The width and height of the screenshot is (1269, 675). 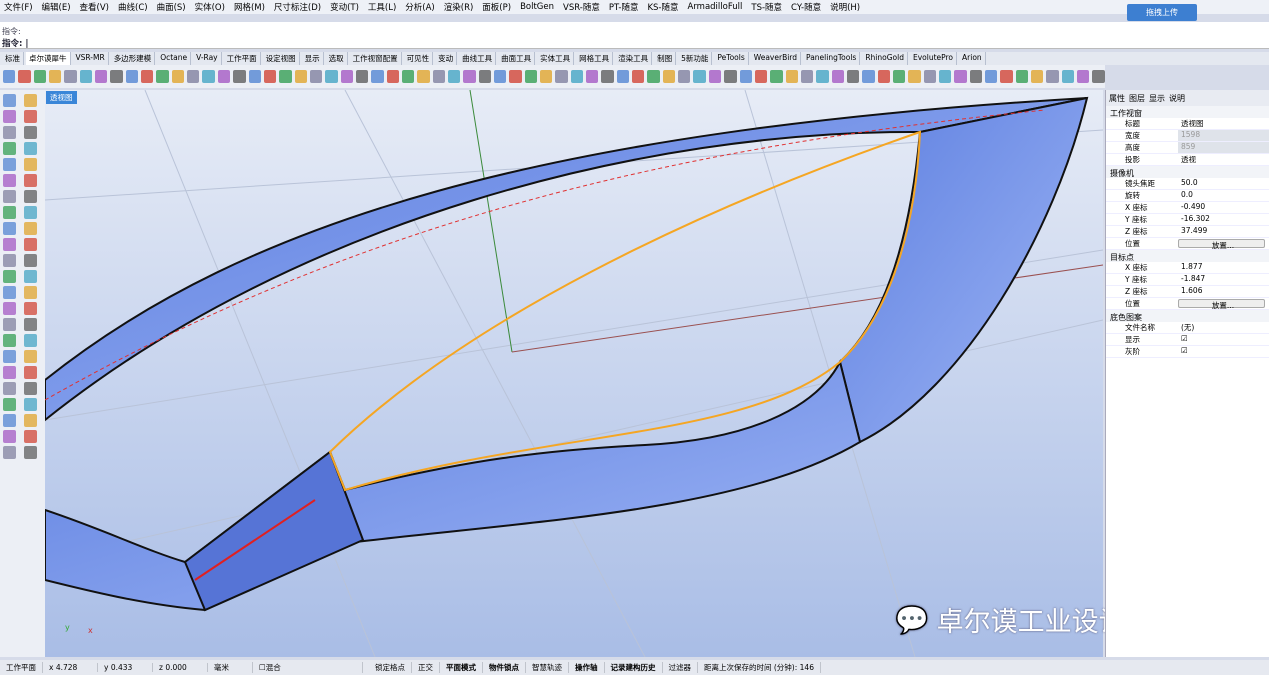 What do you see at coordinates (731, 58) in the screenshot?
I see `tab-20: PeTools` at bounding box center [731, 58].